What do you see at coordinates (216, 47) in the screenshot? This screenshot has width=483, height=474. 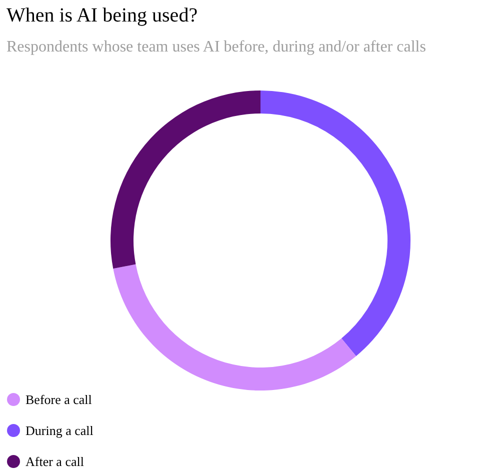 I see `chart-subtitle: Respondents whose team uses AI before, during and/or after calls` at bounding box center [216, 47].